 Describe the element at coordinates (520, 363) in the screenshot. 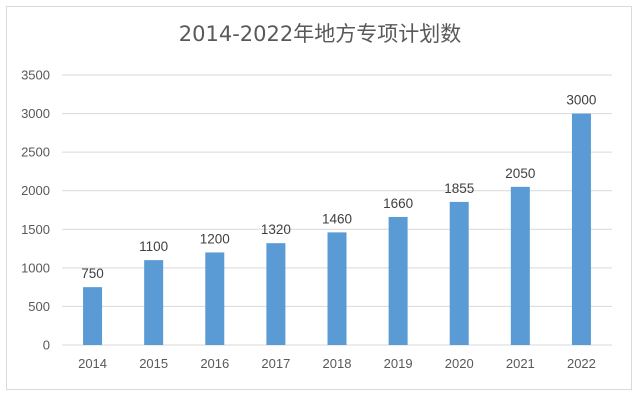

I see `x-tick-label: 2021` at that location.